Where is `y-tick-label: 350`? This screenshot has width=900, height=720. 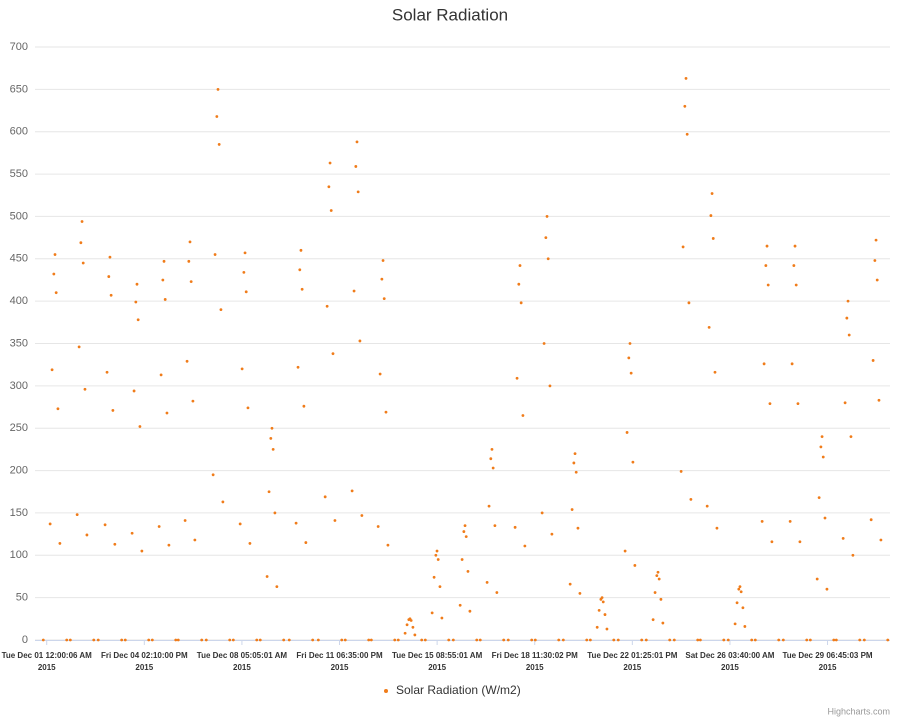
y-tick-label: 350 is located at coordinates (19, 343).